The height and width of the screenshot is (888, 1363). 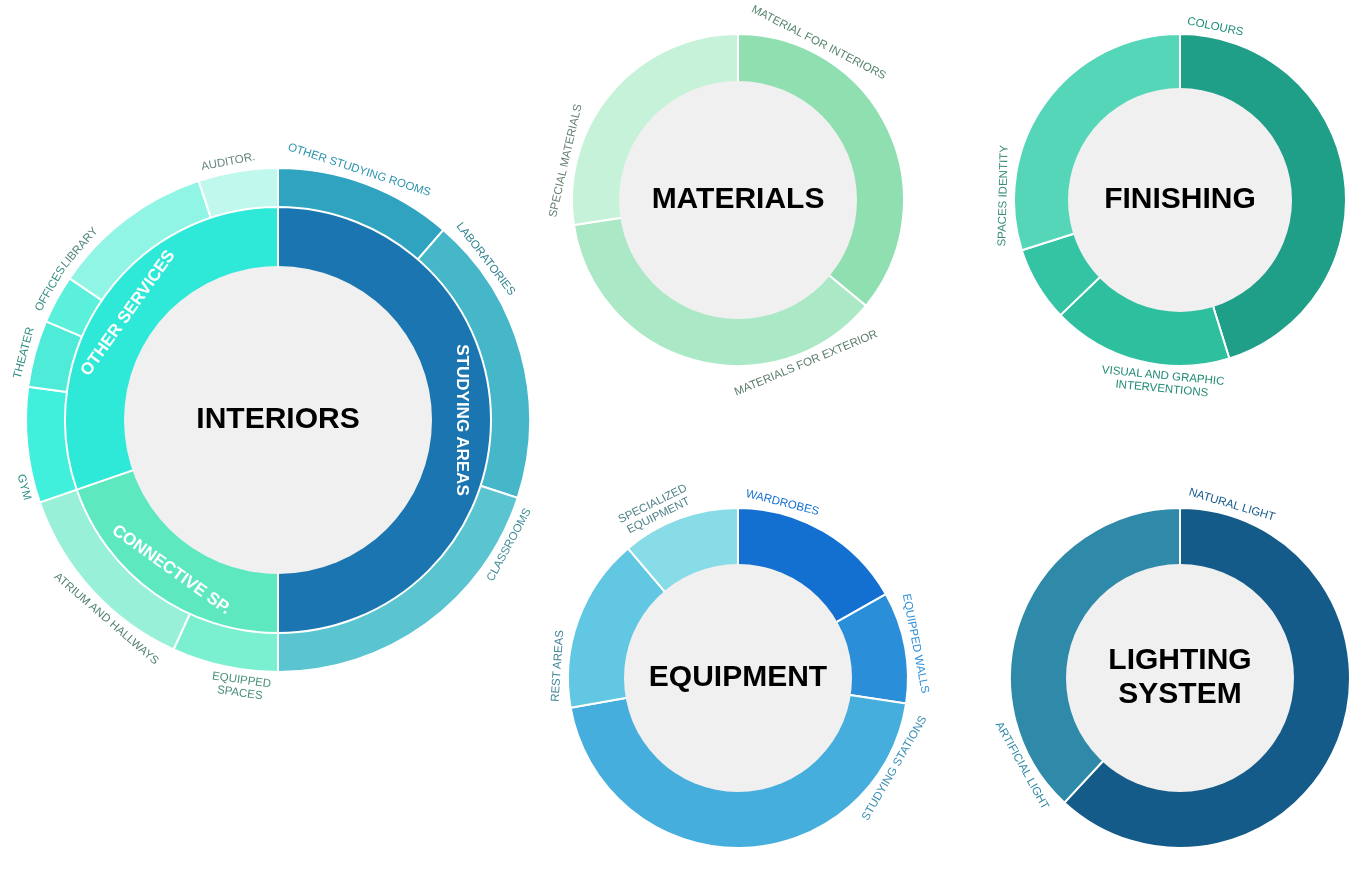 What do you see at coordinates (916, 643) in the screenshot?
I see `slice-label: EQUIPPED WALLS` at bounding box center [916, 643].